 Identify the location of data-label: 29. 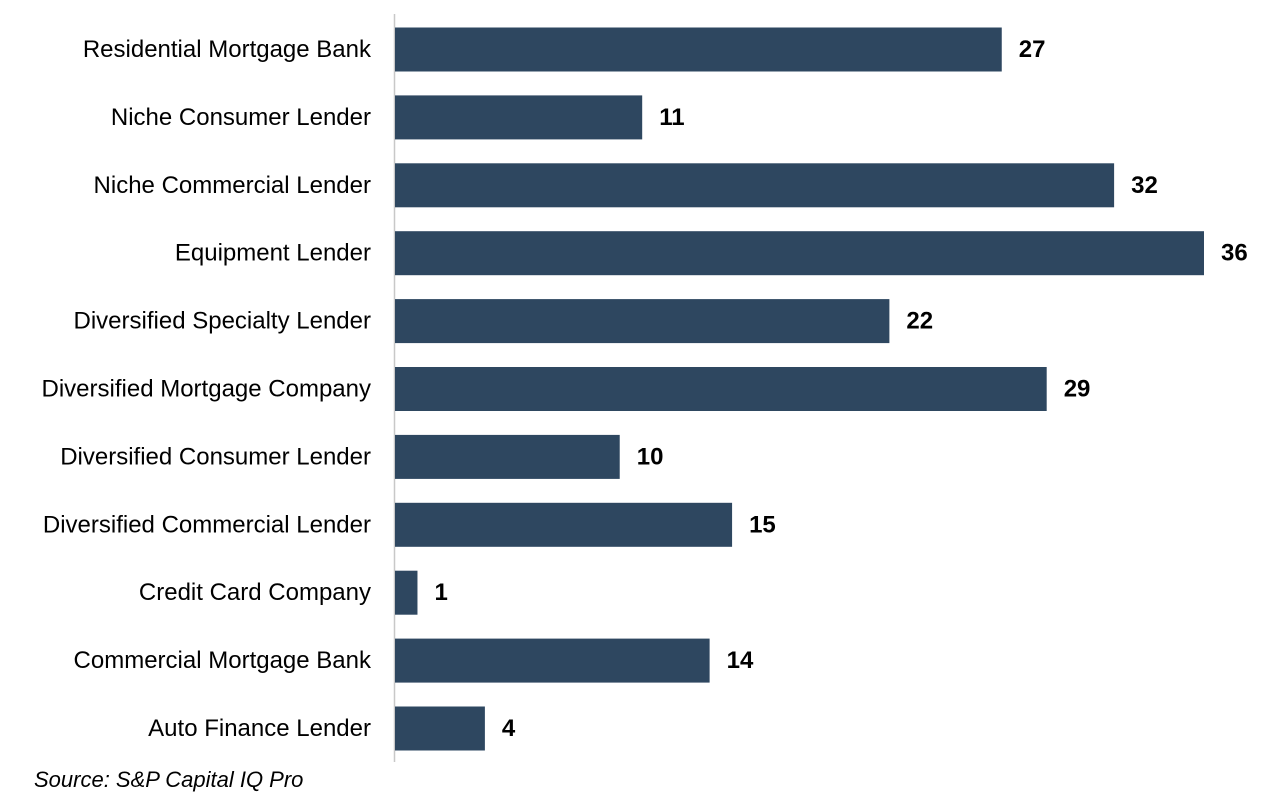
(1077, 389).